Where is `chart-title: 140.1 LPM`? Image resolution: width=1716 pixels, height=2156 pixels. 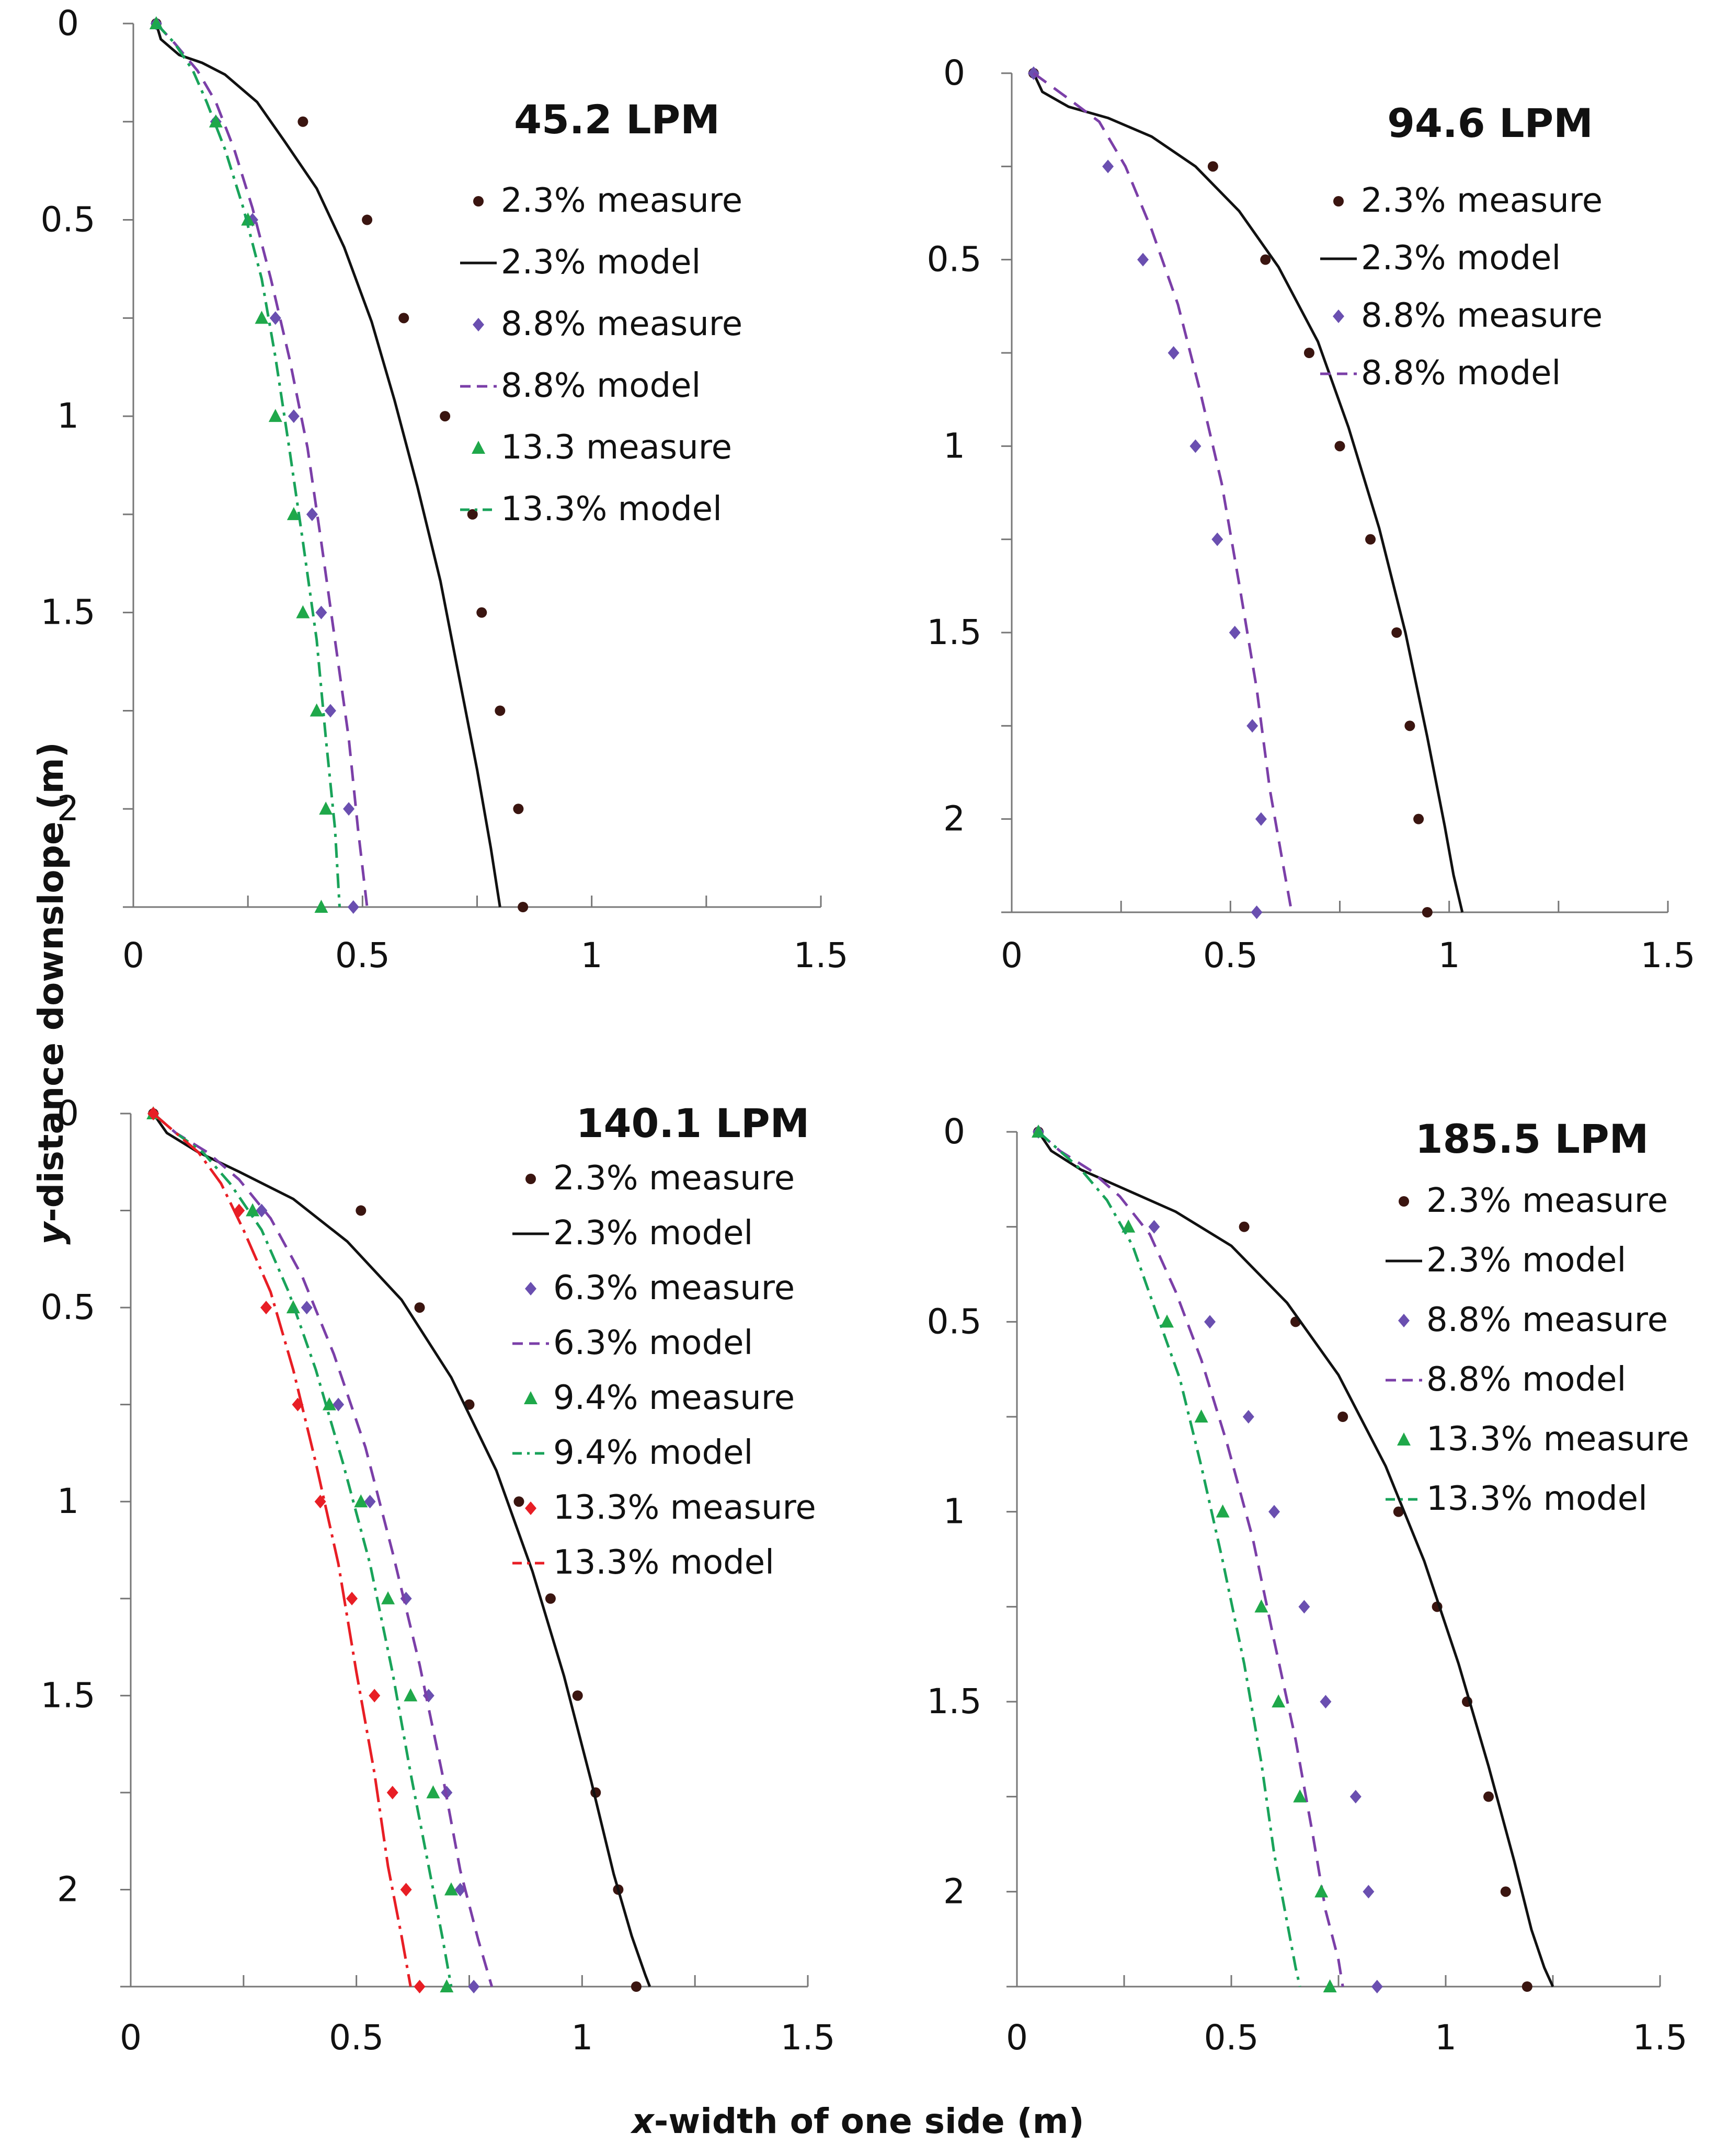
chart-title: 140.1 LPM is located at coordinates (693, 1123).